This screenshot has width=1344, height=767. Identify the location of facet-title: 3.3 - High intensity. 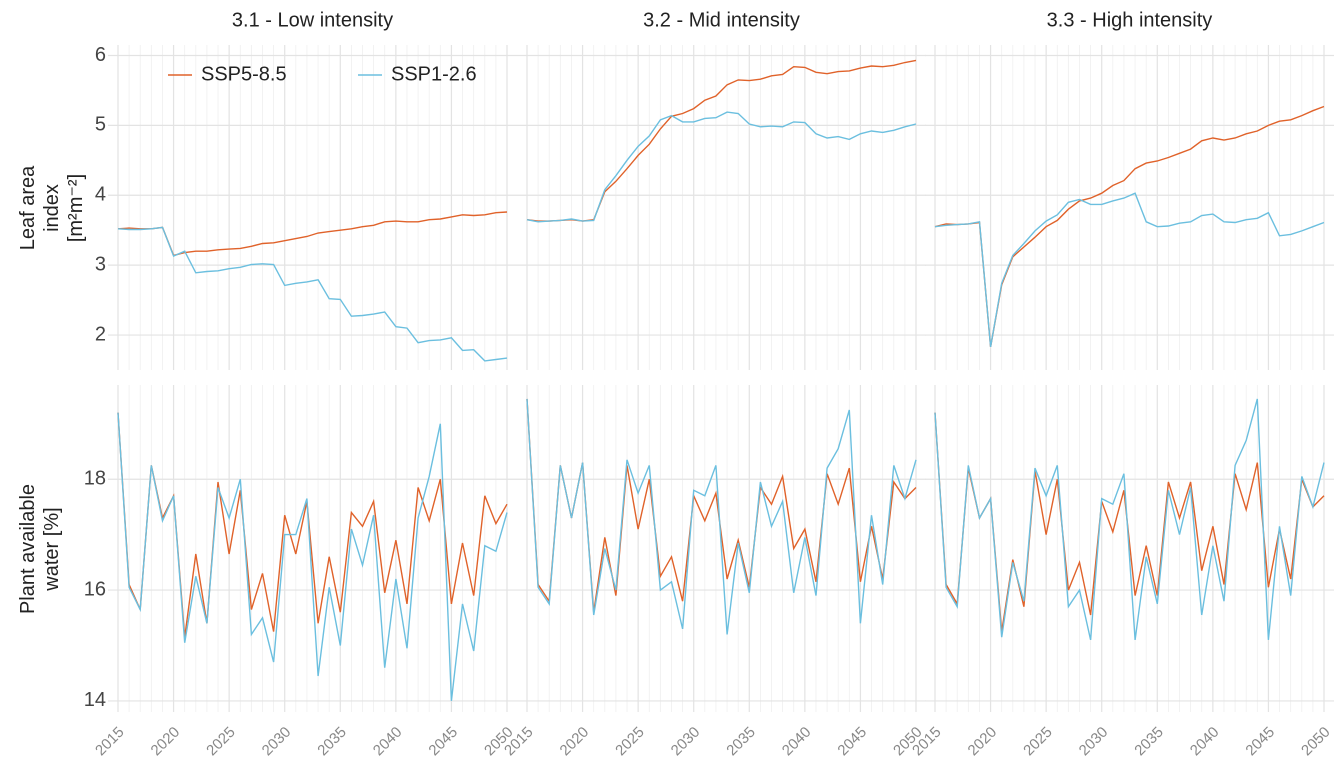
(1130, 20).